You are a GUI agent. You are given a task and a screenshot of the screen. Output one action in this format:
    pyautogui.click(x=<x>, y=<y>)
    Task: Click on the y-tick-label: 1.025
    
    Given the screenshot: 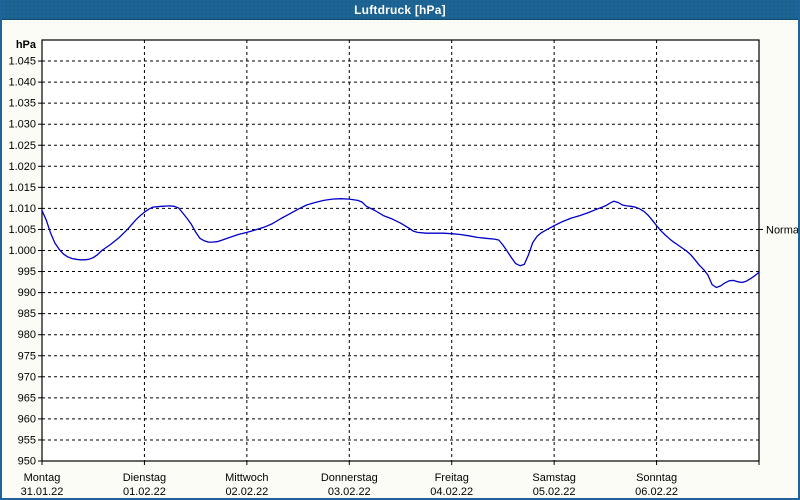 What is the action you would take?
    pyautogui.click(x=22, y=146)
    